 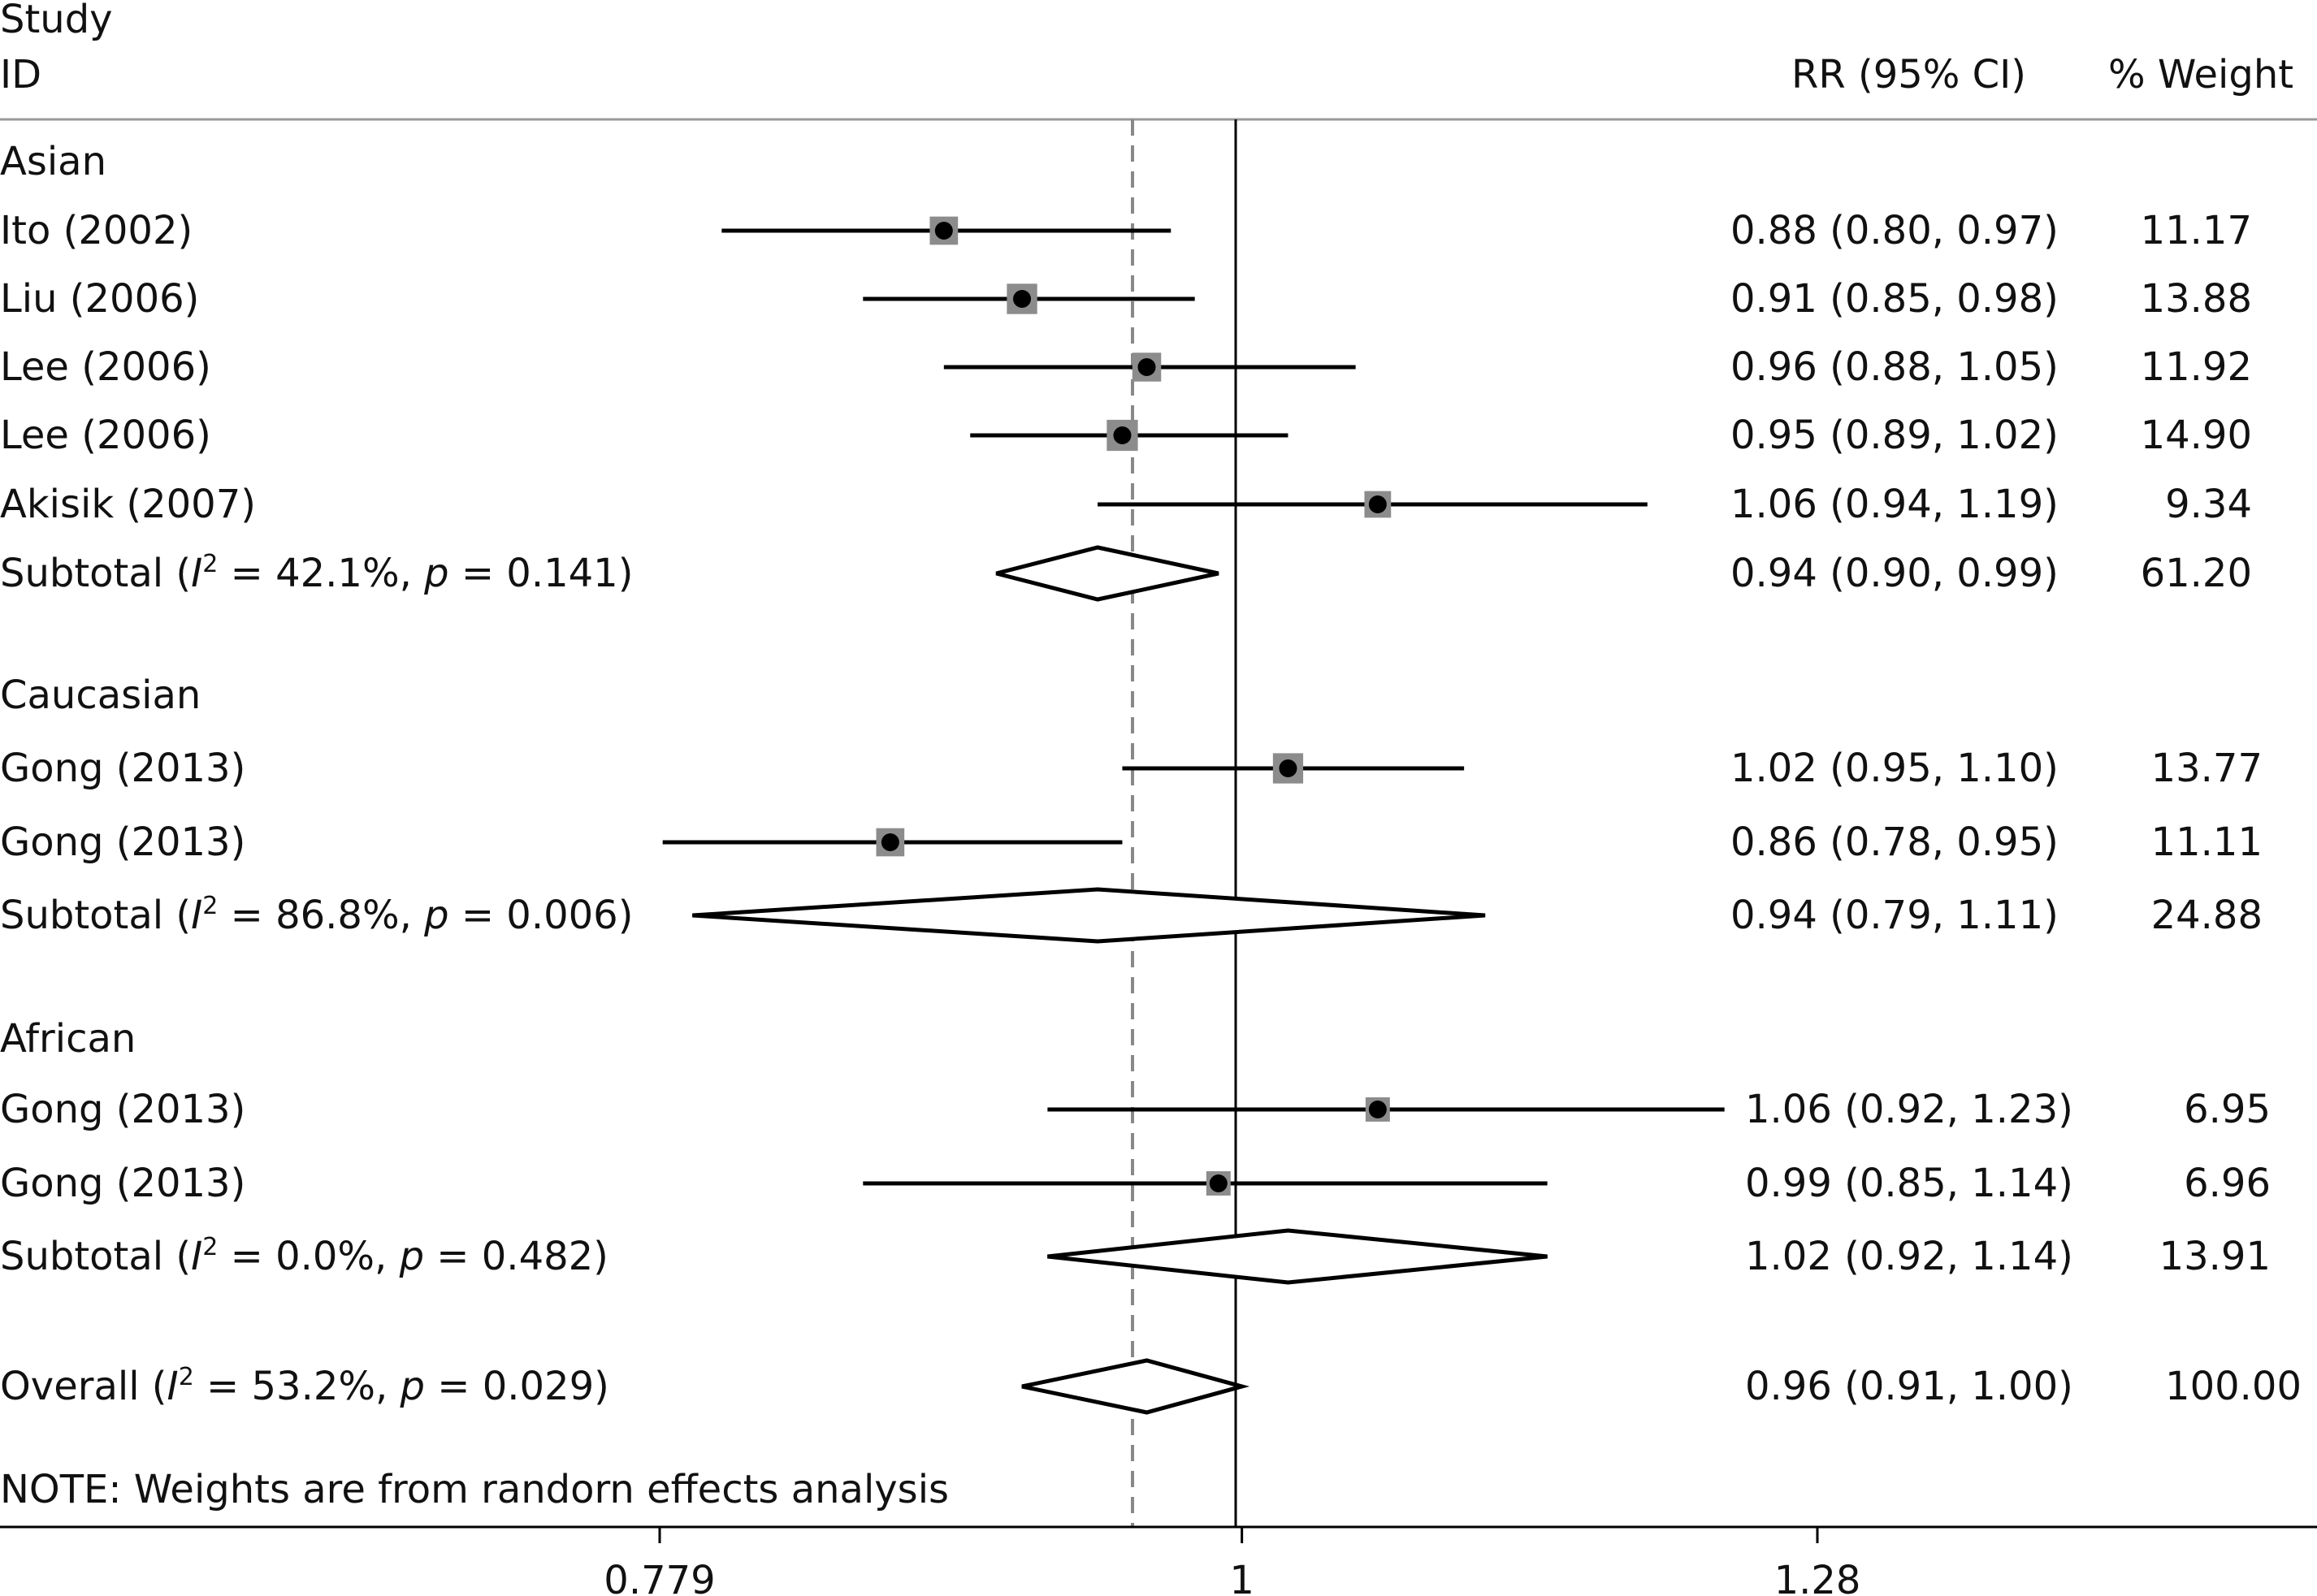 I want to click on x-axis-ticks: 0.779 1 1.28, so click(x=1232, y=1561).